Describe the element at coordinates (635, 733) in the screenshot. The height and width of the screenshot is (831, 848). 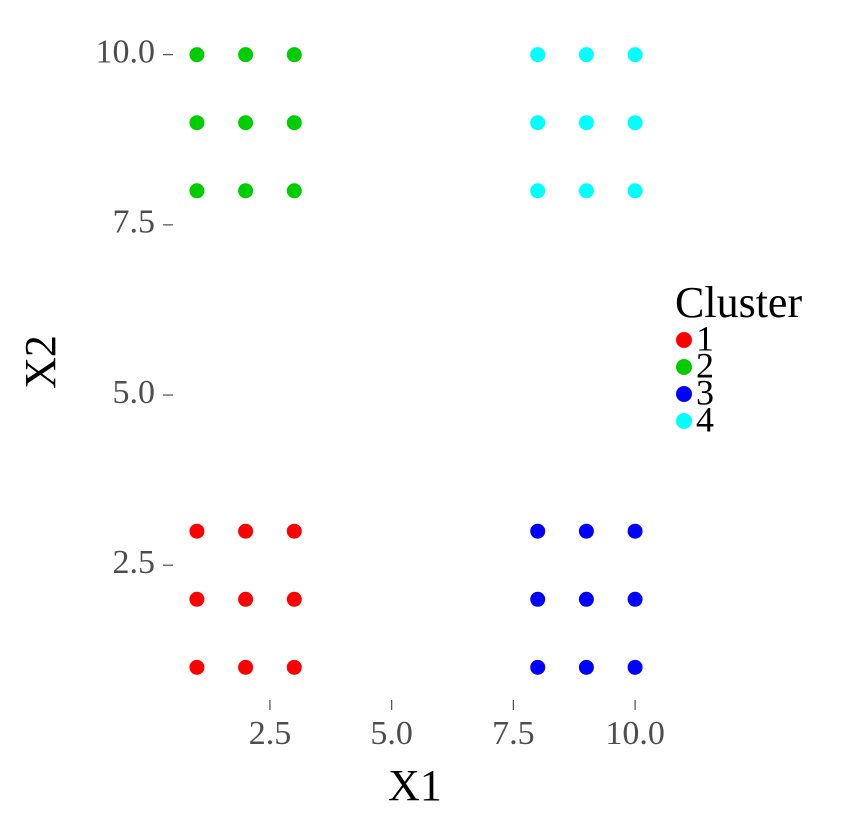
I see `x-tick-label: 10.0` at that location.